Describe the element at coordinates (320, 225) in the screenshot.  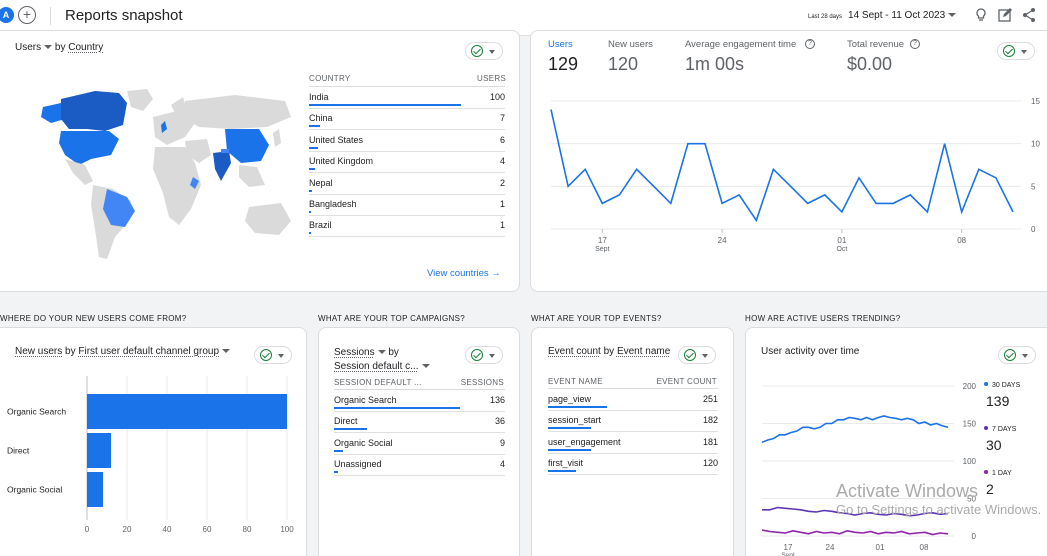
I see `country-row-label: Brazil` at that location.